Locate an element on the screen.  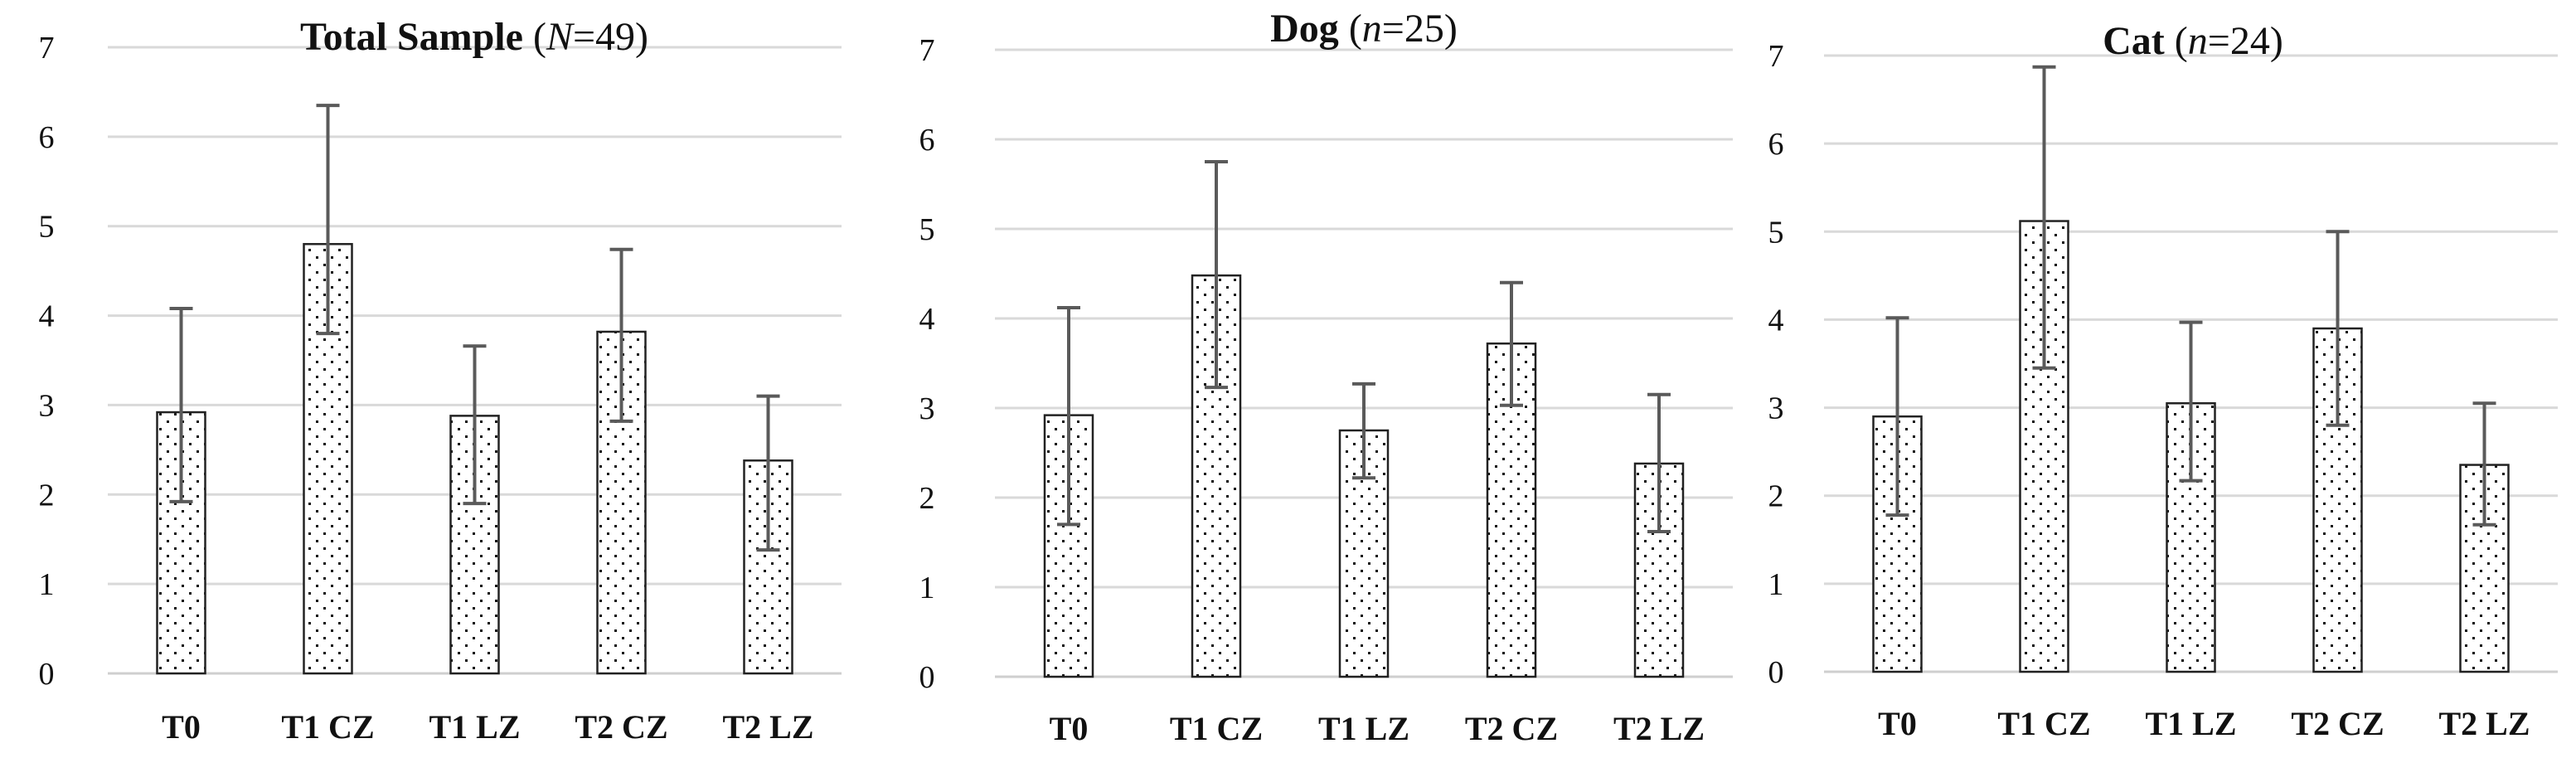
chart-title-main: Total Sample is located at coordinates (416, 37).